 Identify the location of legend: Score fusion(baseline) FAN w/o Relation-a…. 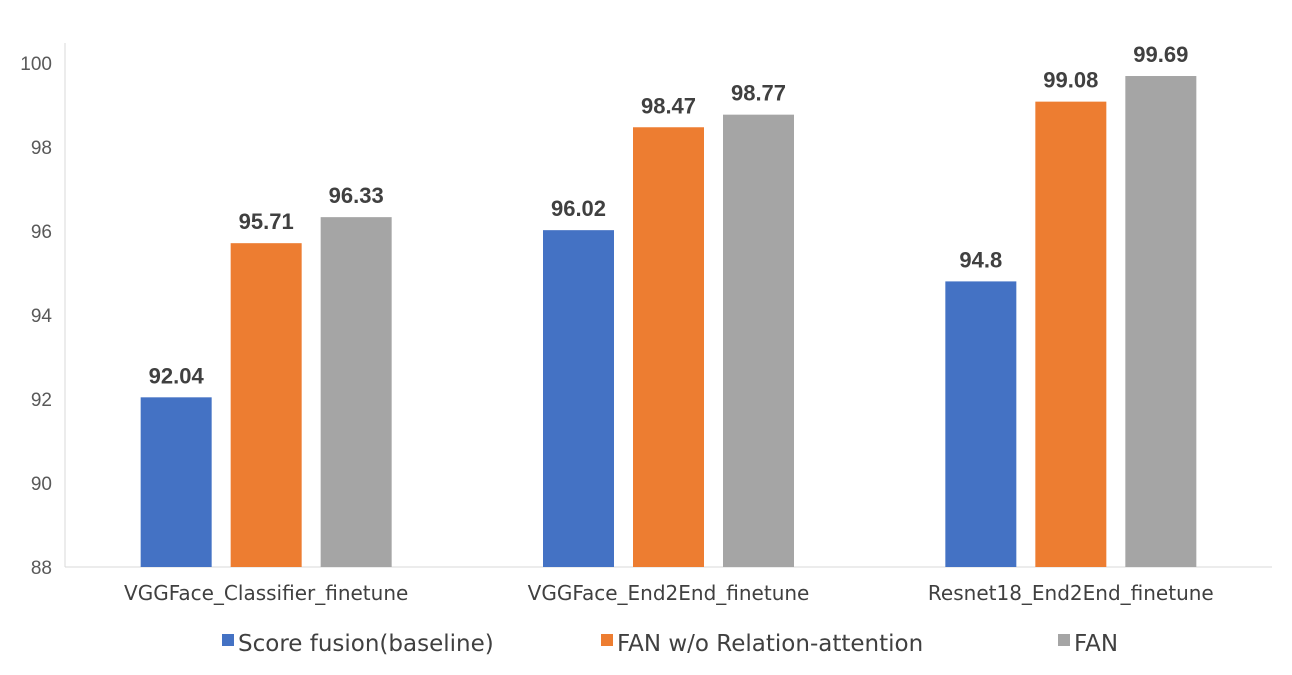
(670, 644).